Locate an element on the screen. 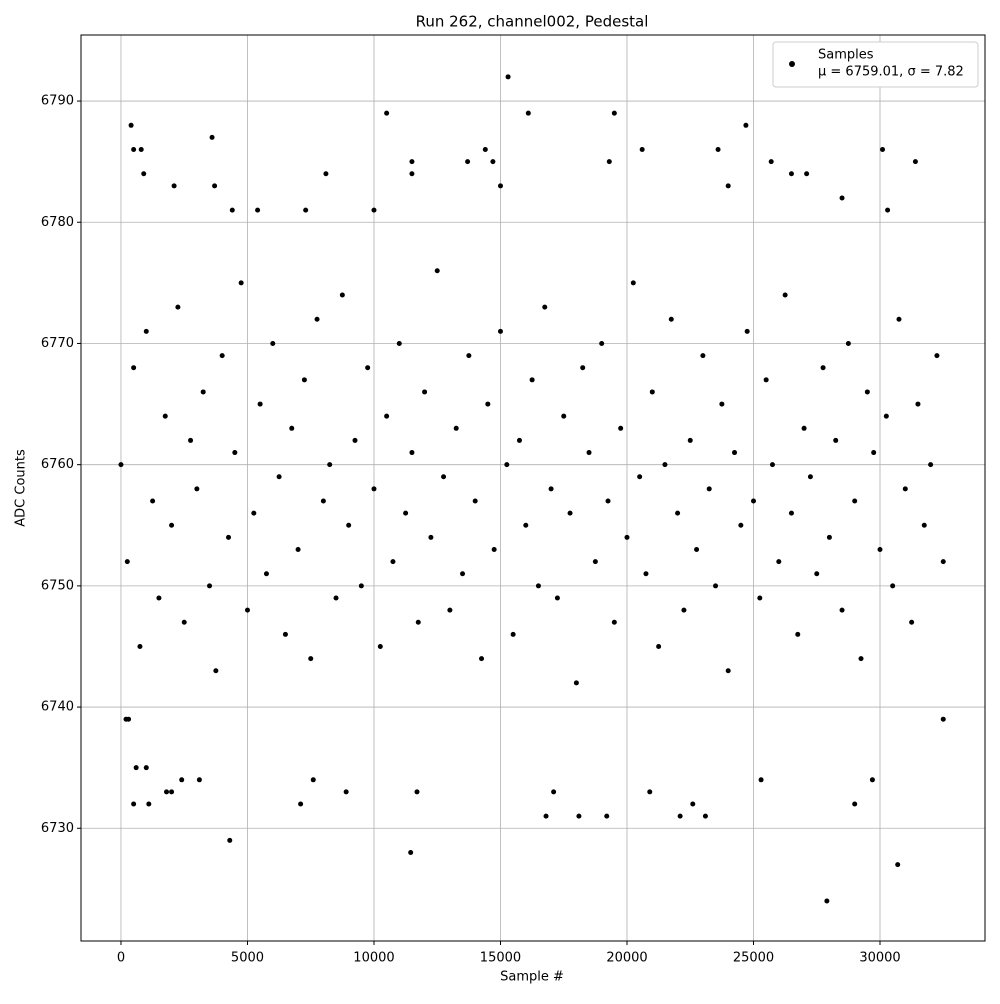 Image resolution: width=1000 pixels, height=1004 pixels. legend-marker is located at coordinates (792, 64).